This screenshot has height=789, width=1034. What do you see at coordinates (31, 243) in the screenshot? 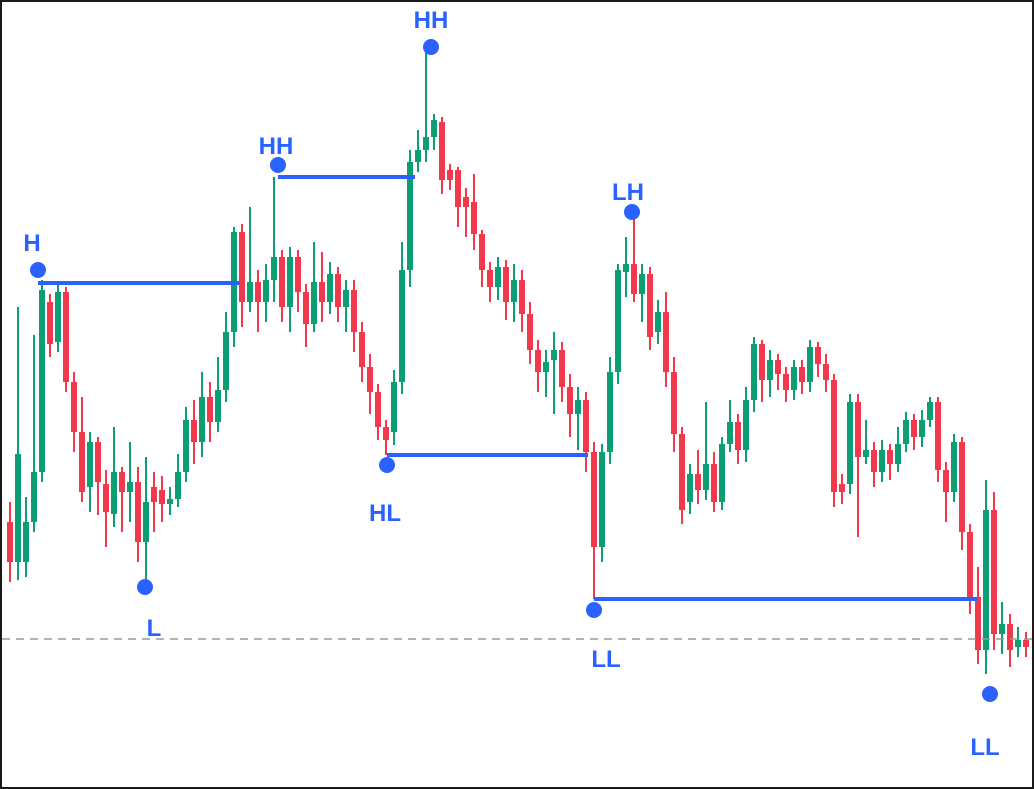
I see `marker-label: H` at bounding box center [31, 243].